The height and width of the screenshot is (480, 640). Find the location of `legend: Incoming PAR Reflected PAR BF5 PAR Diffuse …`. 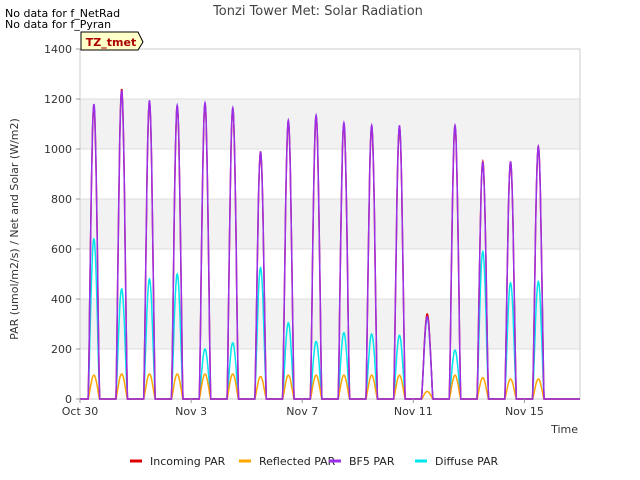

legend: Incoming PAR Reflected PAR BF5 PAR Diffuse … is located at coordinates (314, 461).